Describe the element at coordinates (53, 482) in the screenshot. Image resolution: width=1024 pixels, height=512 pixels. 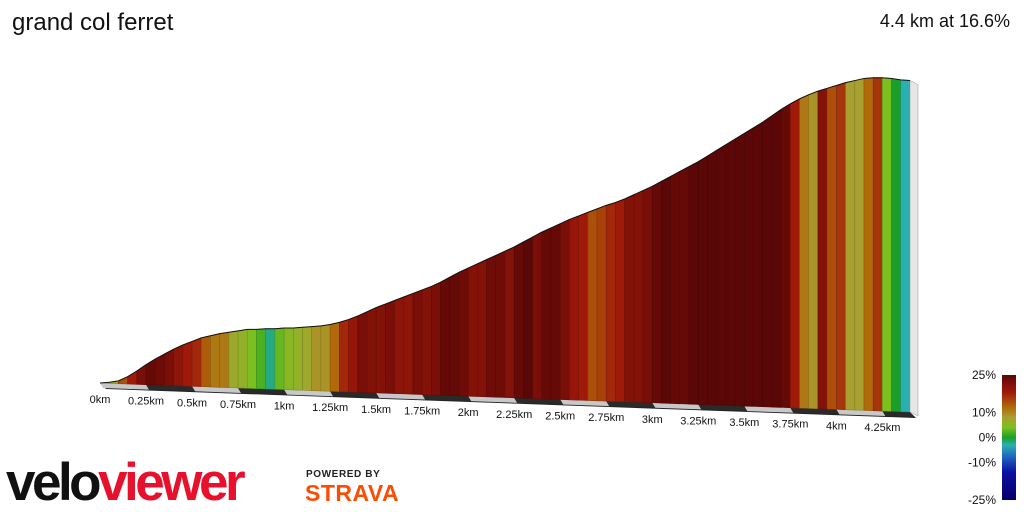
I see `logo-velo: velo` at that location.